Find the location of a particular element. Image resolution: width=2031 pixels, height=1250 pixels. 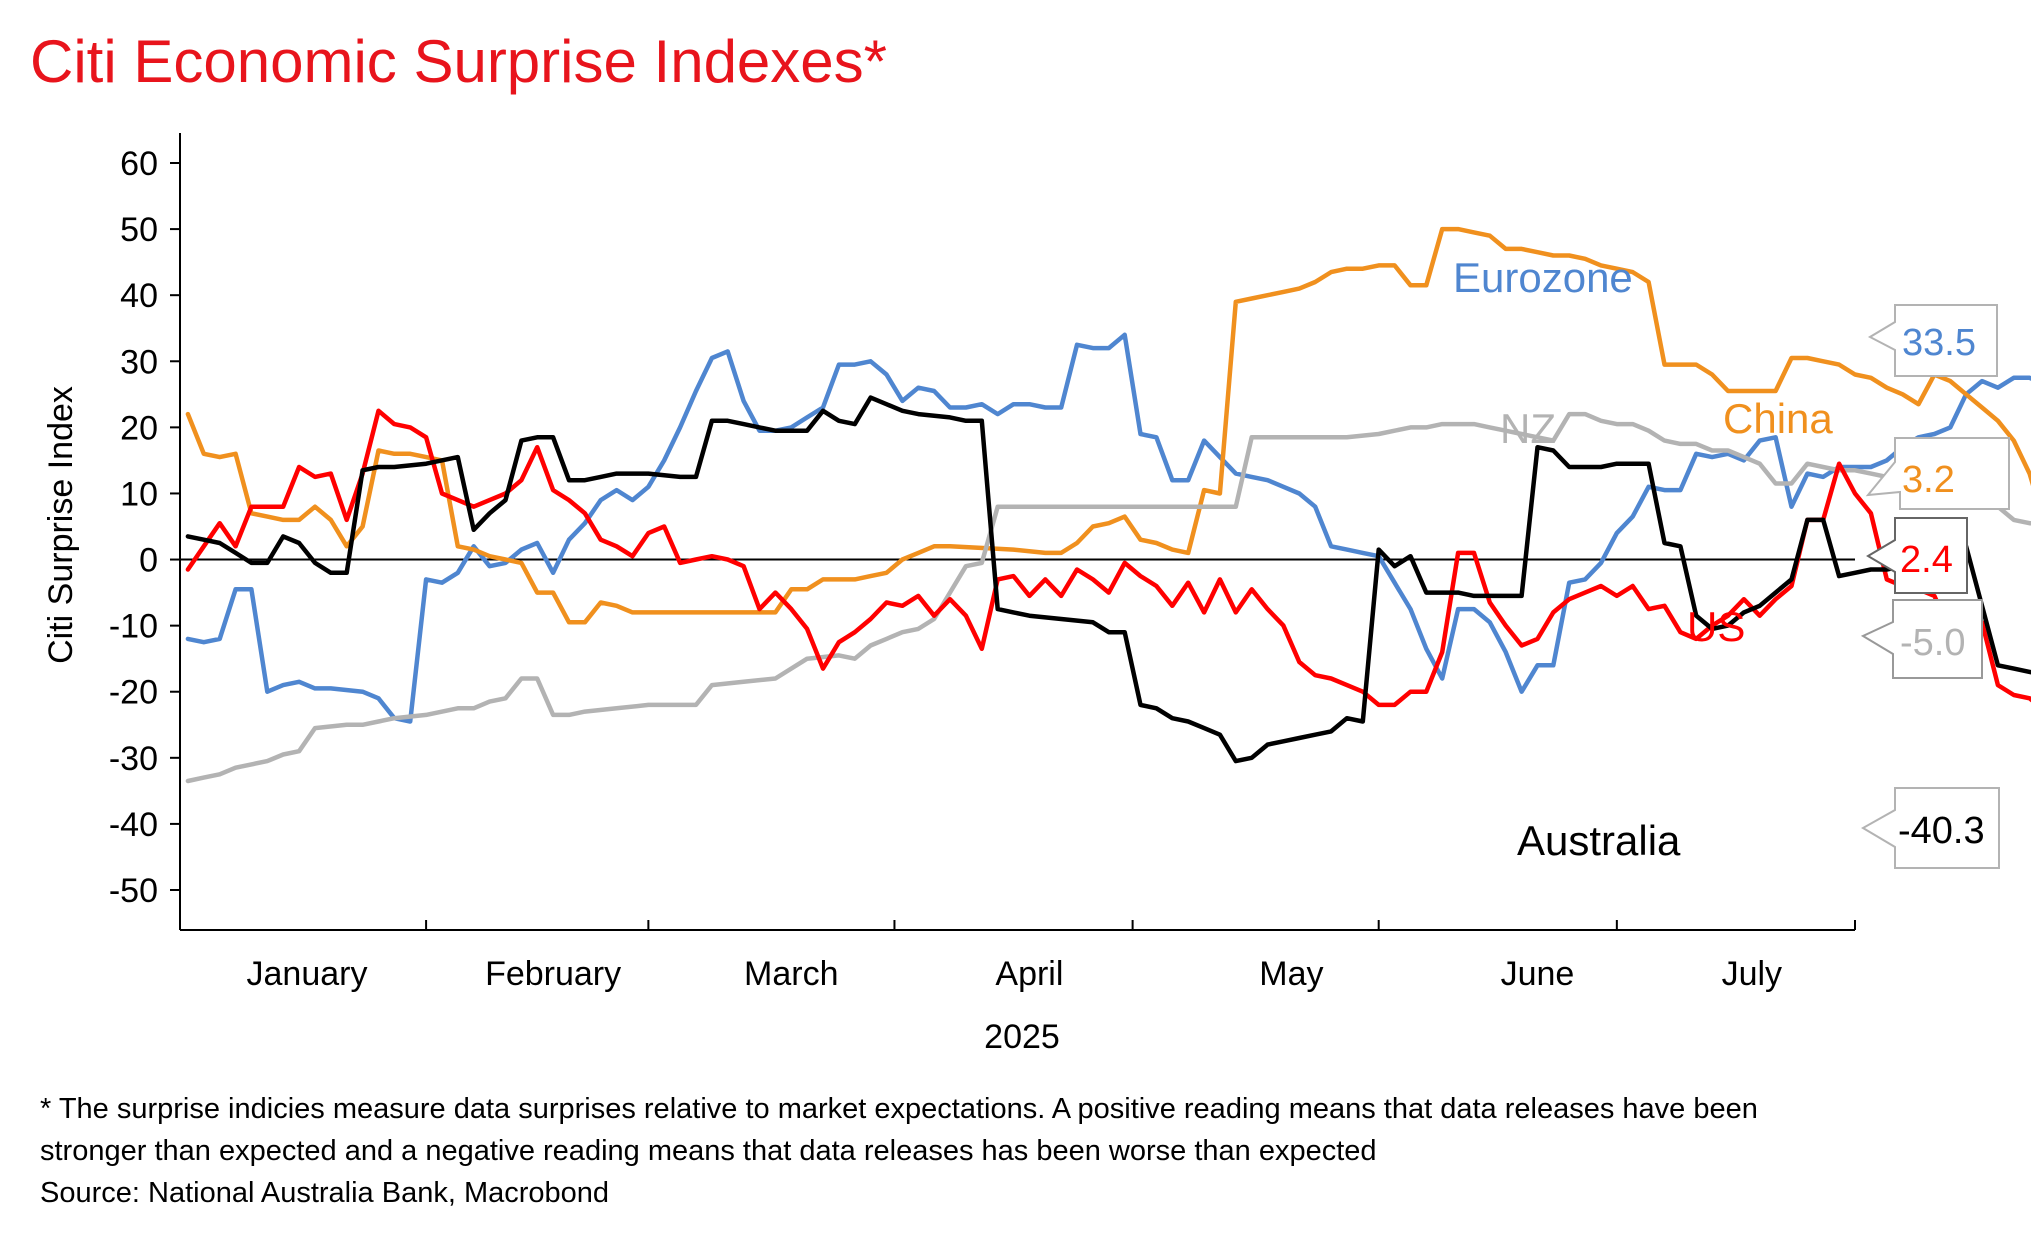

australia-end-callout: -40.3 is located at coordinates (1930, 828).